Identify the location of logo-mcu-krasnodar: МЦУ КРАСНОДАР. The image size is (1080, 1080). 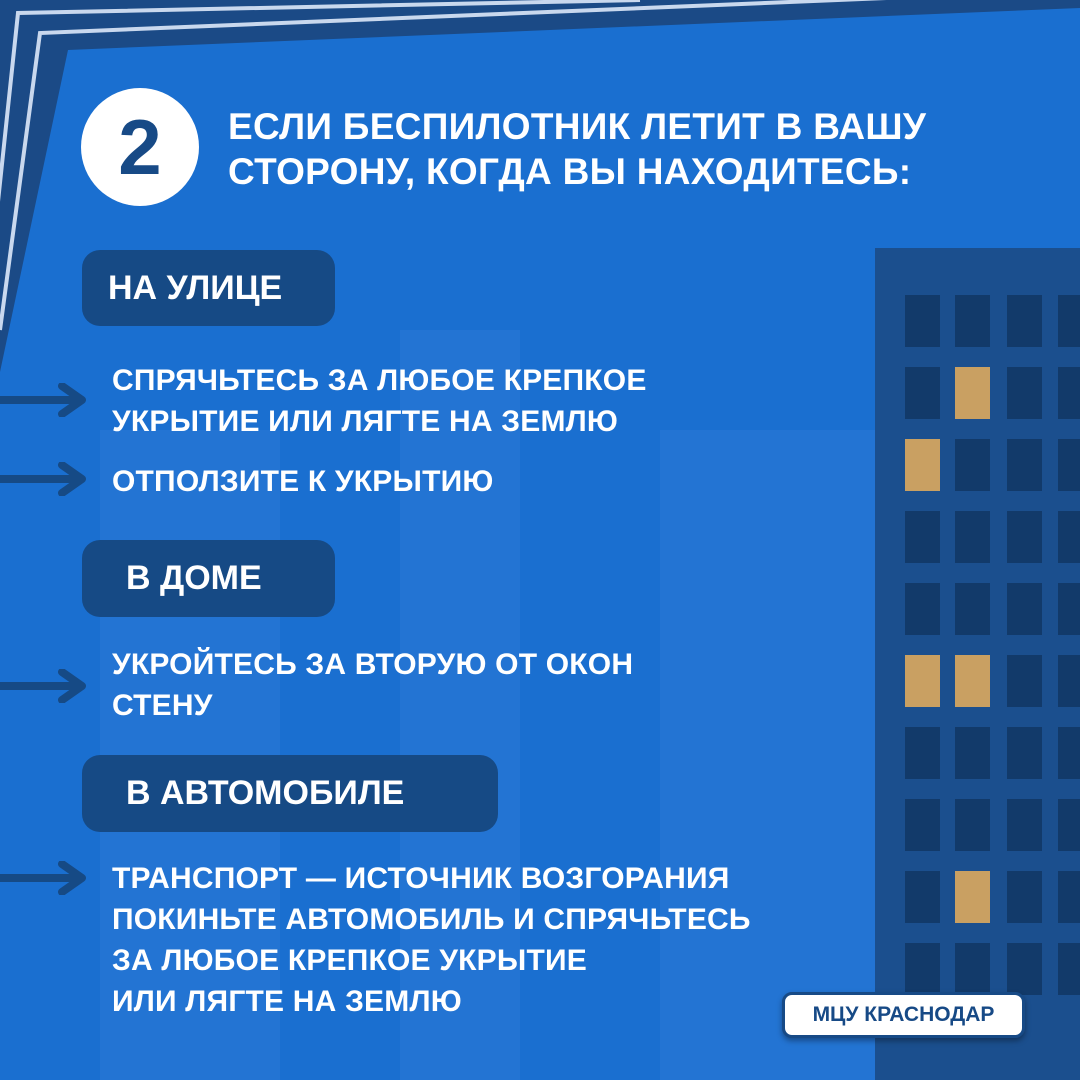
(903, 1015).